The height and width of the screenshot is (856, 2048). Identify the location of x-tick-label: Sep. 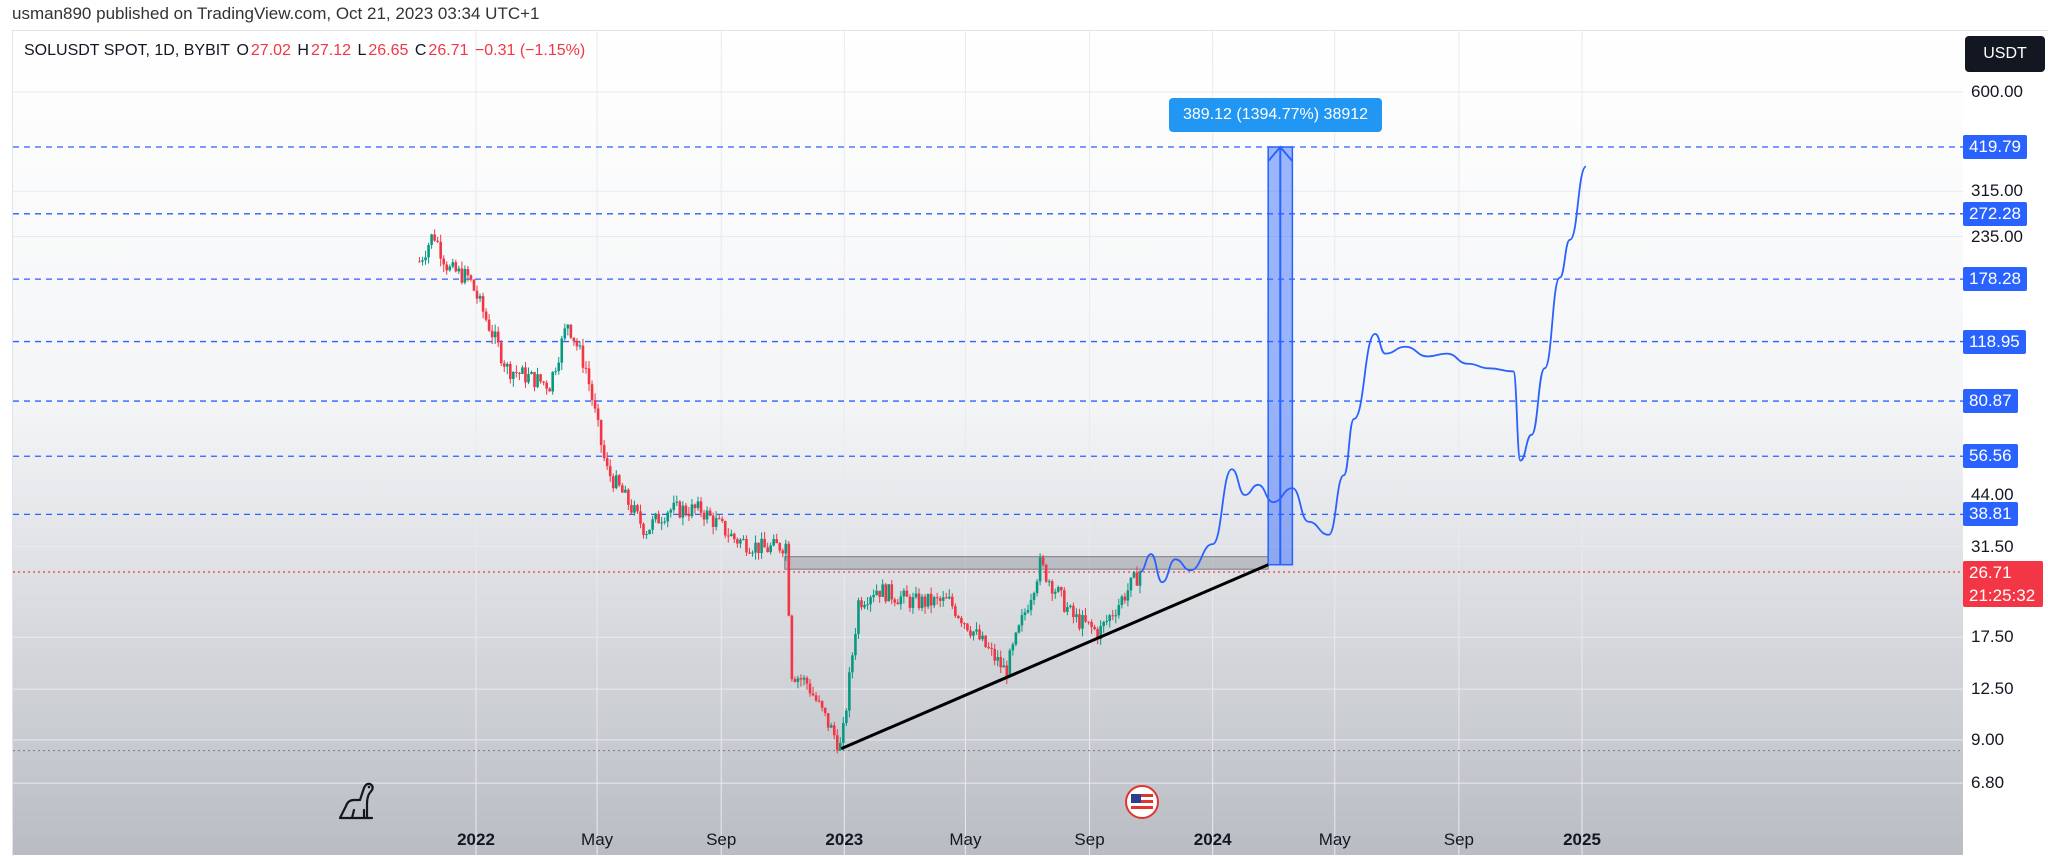
(1089, 839).